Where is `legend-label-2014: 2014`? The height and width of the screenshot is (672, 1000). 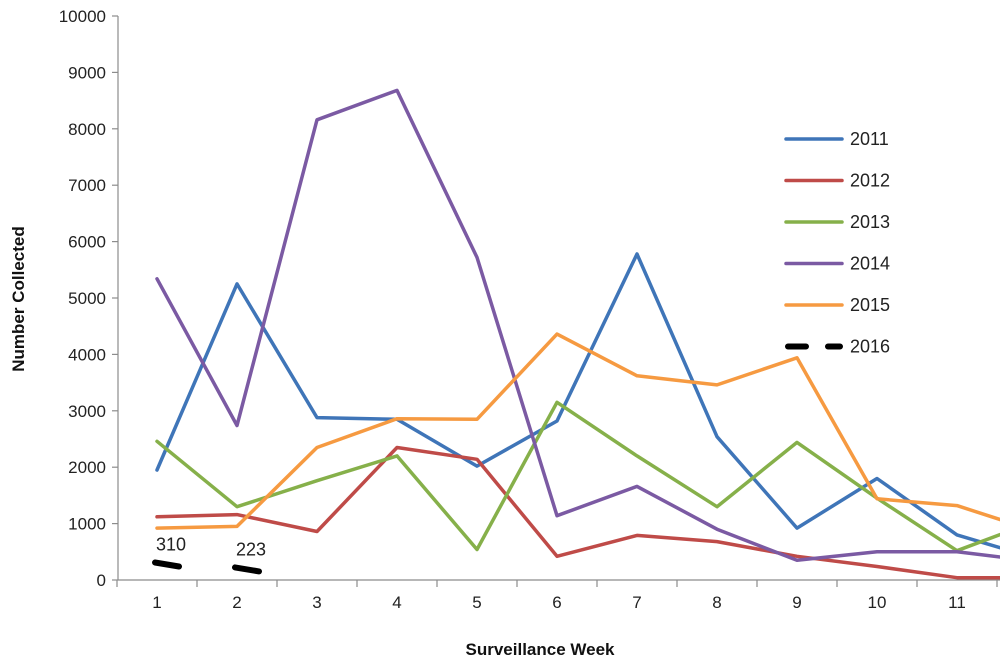 legend-label-2014: 2014 is located at coordinates (870, 264).